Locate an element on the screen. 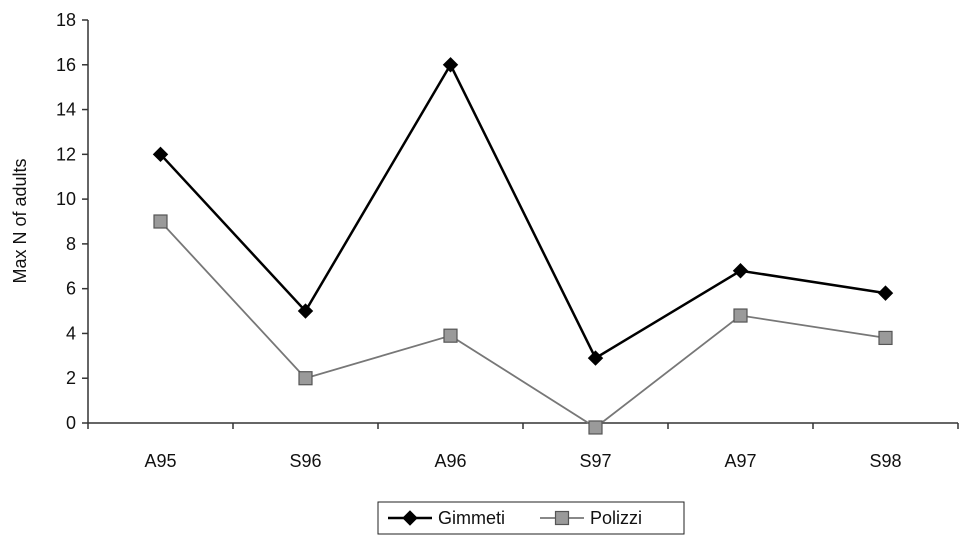 This screenshot has height=536, width=961. x-tick-label: A96 is located at coordinates (450, 461).